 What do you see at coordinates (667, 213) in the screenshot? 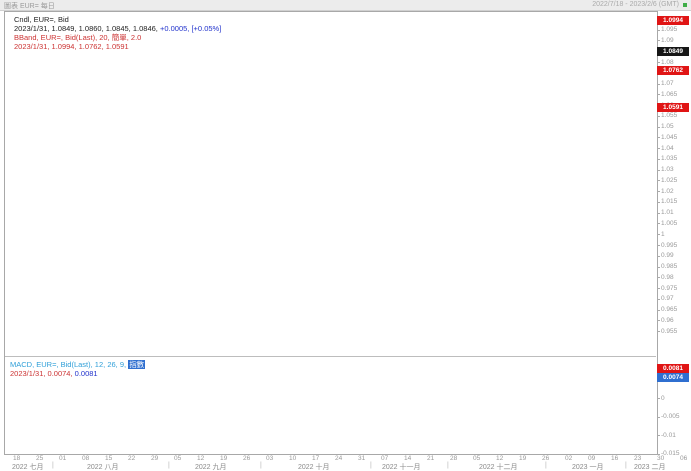
I see `price-tick-label: 1.01` at bounding box center [667, 213].